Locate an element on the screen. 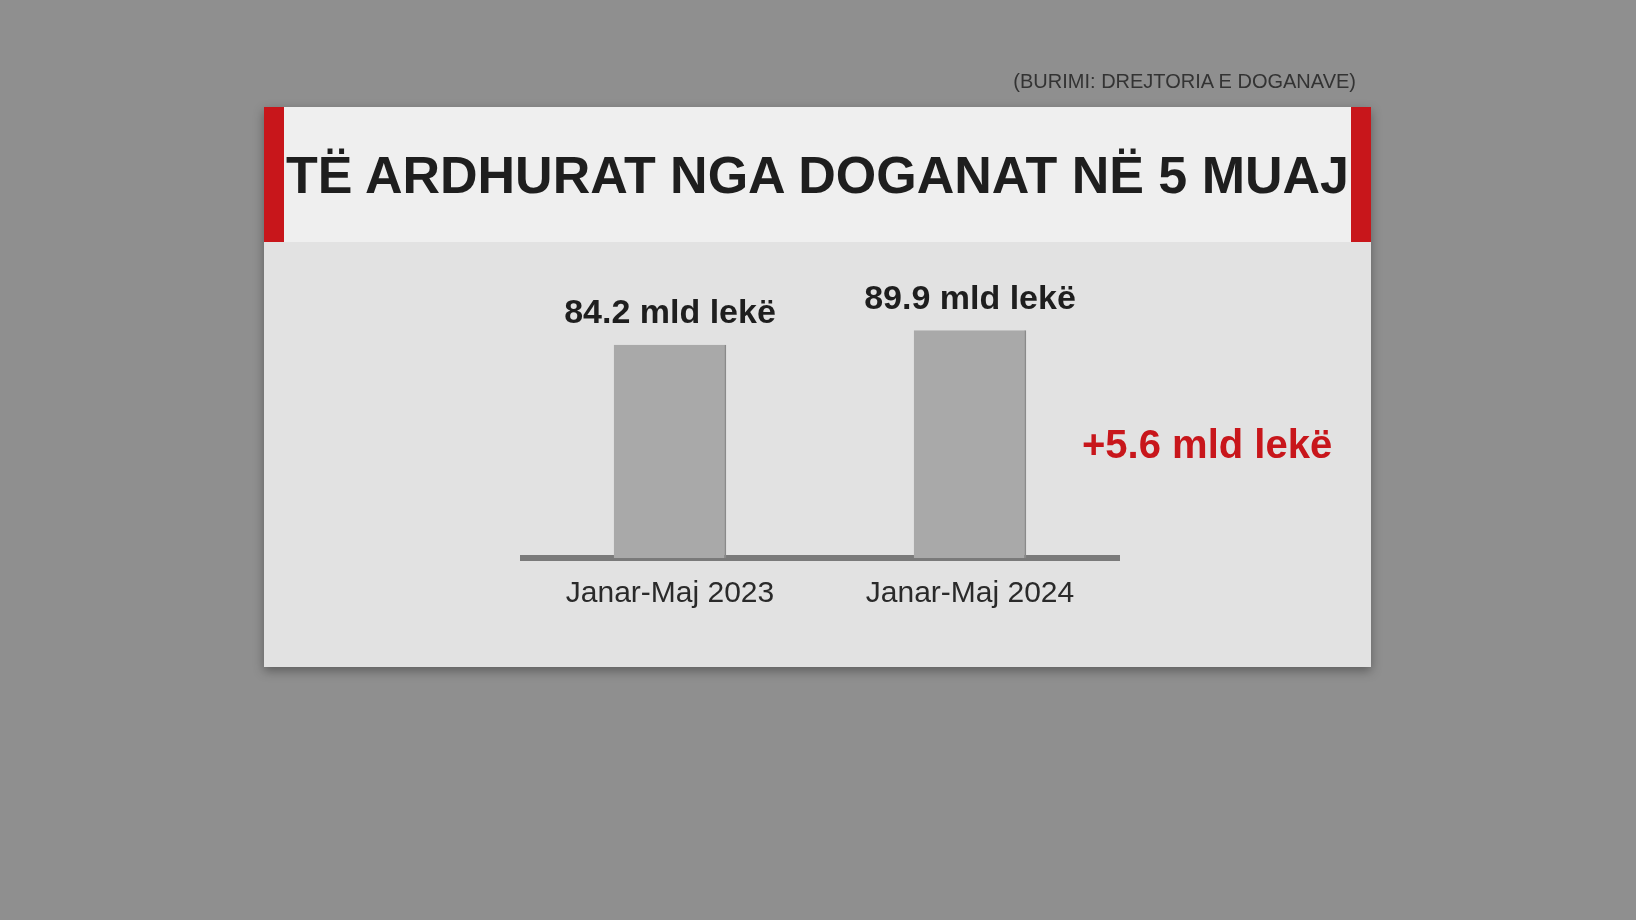  data-label: 84.2 mld lekë is located at coordinates (670, 311).